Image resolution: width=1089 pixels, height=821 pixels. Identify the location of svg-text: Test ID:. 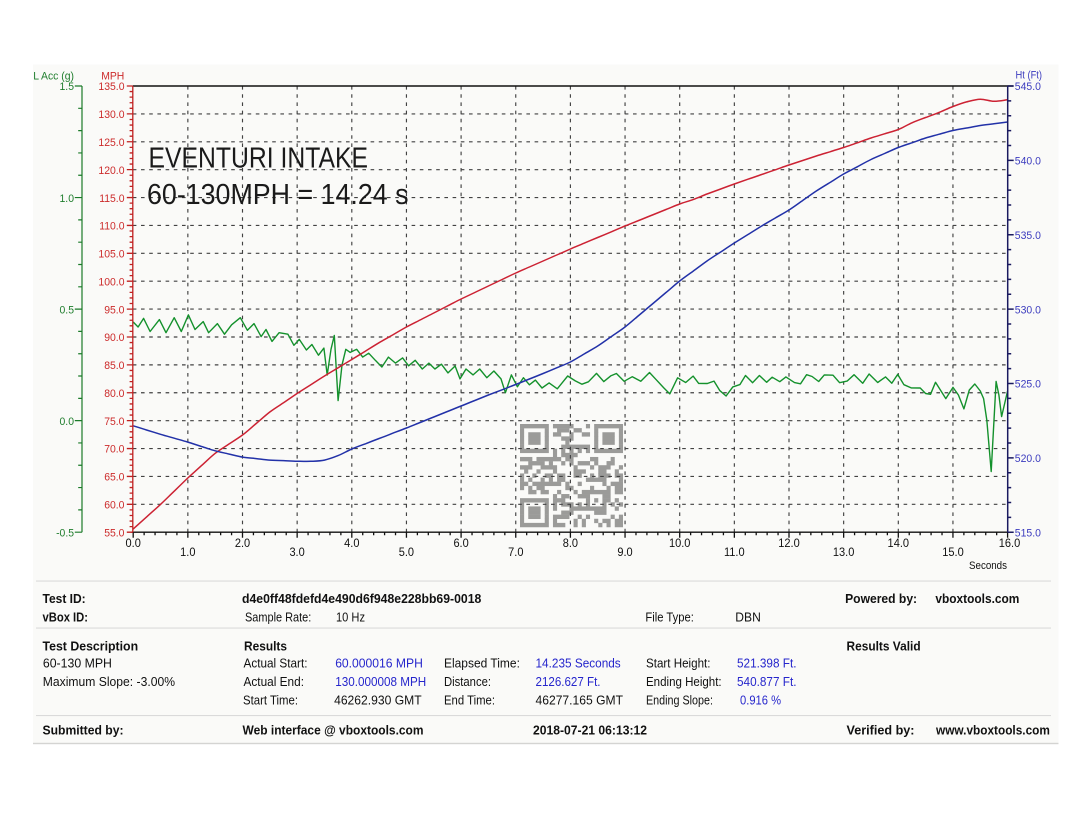
(64, 598).